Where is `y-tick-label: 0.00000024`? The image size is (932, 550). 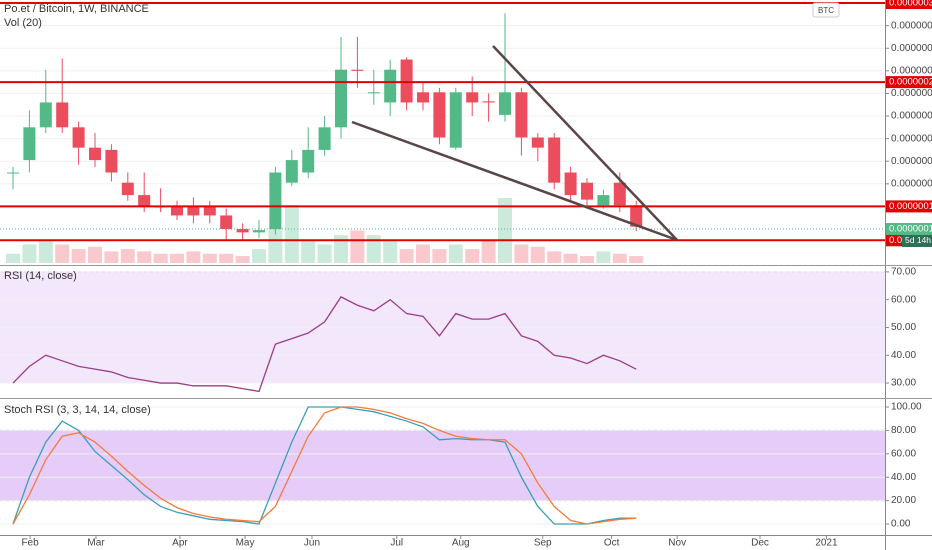 y-tick-label: 0.00000024 is located at coordinates (911, 93).